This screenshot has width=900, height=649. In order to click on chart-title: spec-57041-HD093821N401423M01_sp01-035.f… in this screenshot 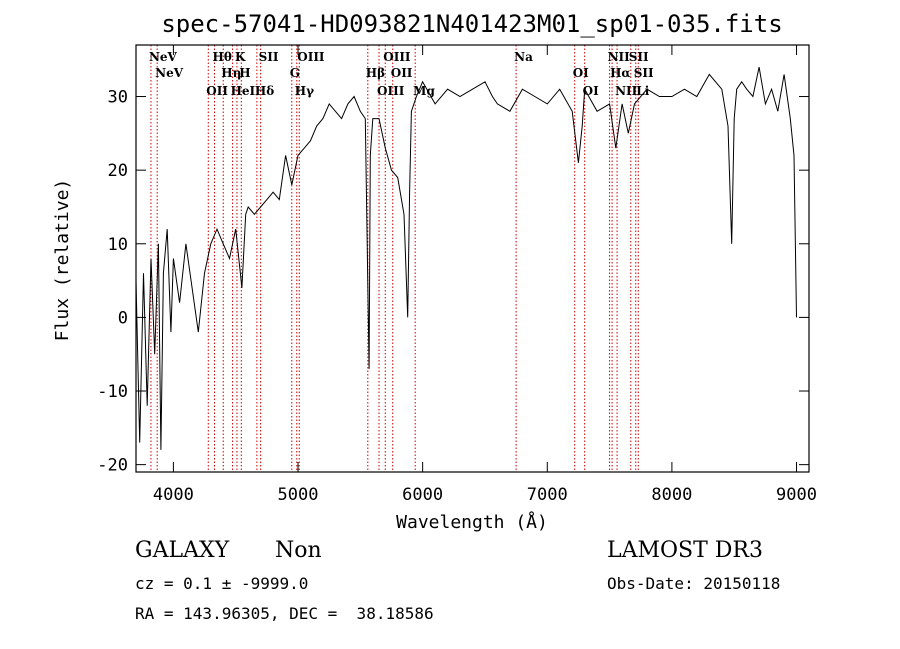, I will do `click(471, 24)`.